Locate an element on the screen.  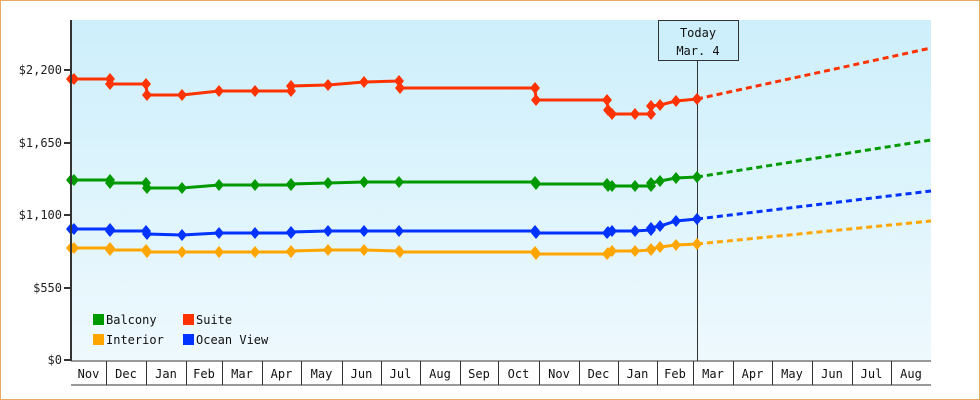
legend-item-ocean-view: Ocean View is located at coordinates (226, 340).